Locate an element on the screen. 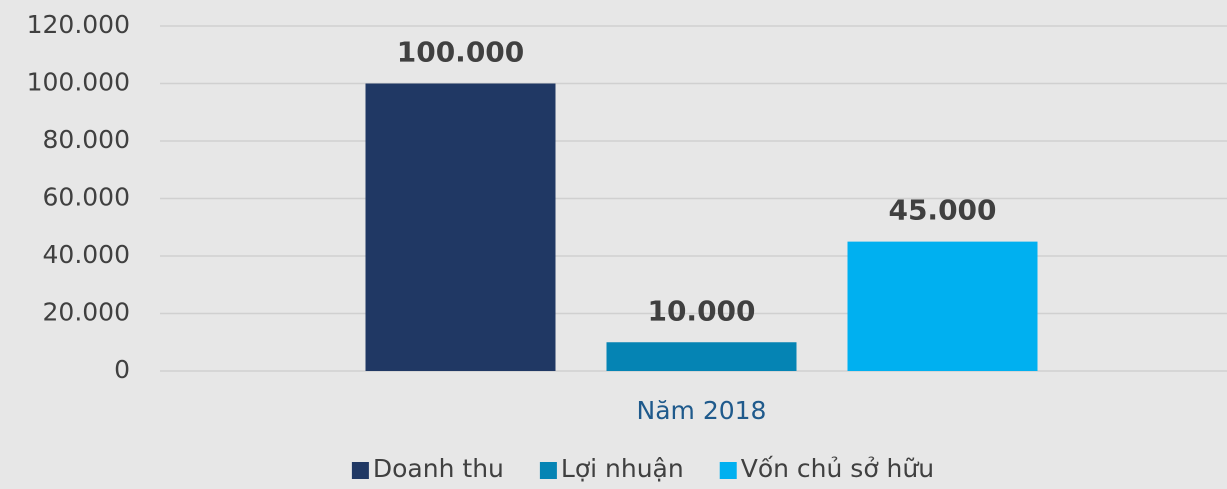 The image size is (1227, 489). y-tick-label: 100.000 is located at coordinates (78, 82).